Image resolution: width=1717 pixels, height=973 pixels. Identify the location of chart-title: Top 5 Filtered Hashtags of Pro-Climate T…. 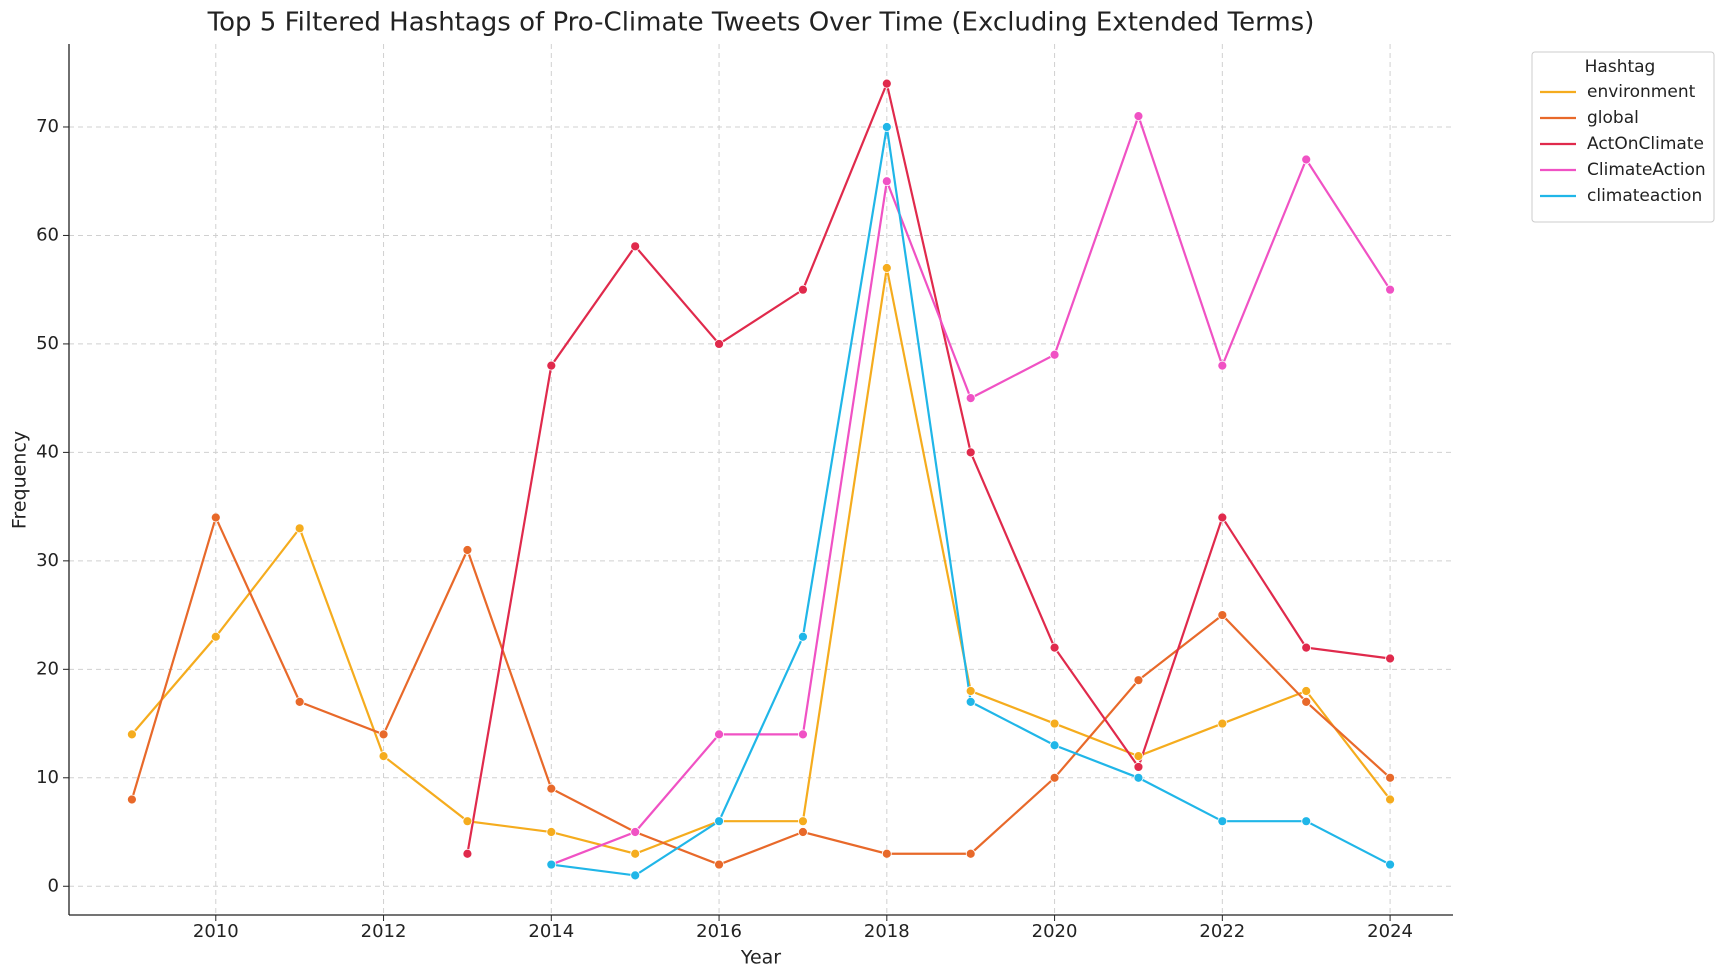
(761, 23).